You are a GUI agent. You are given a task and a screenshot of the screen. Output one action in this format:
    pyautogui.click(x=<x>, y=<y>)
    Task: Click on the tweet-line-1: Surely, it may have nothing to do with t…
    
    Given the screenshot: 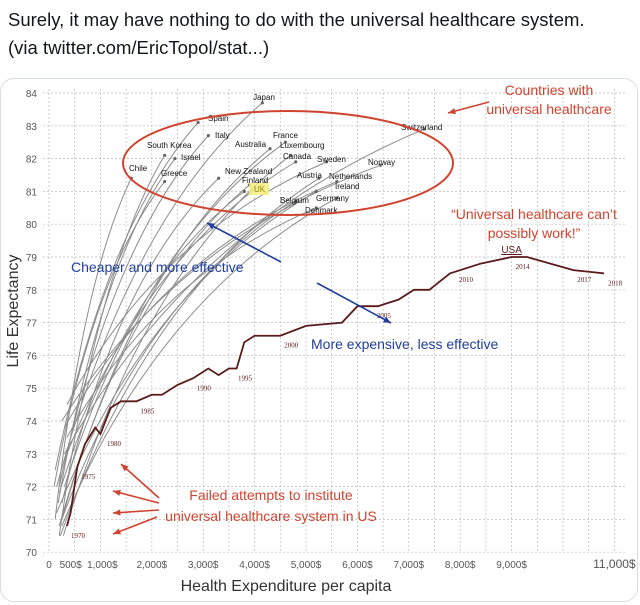 What is the action you would take?
    pyautogui.click(x=296, y=19)
    